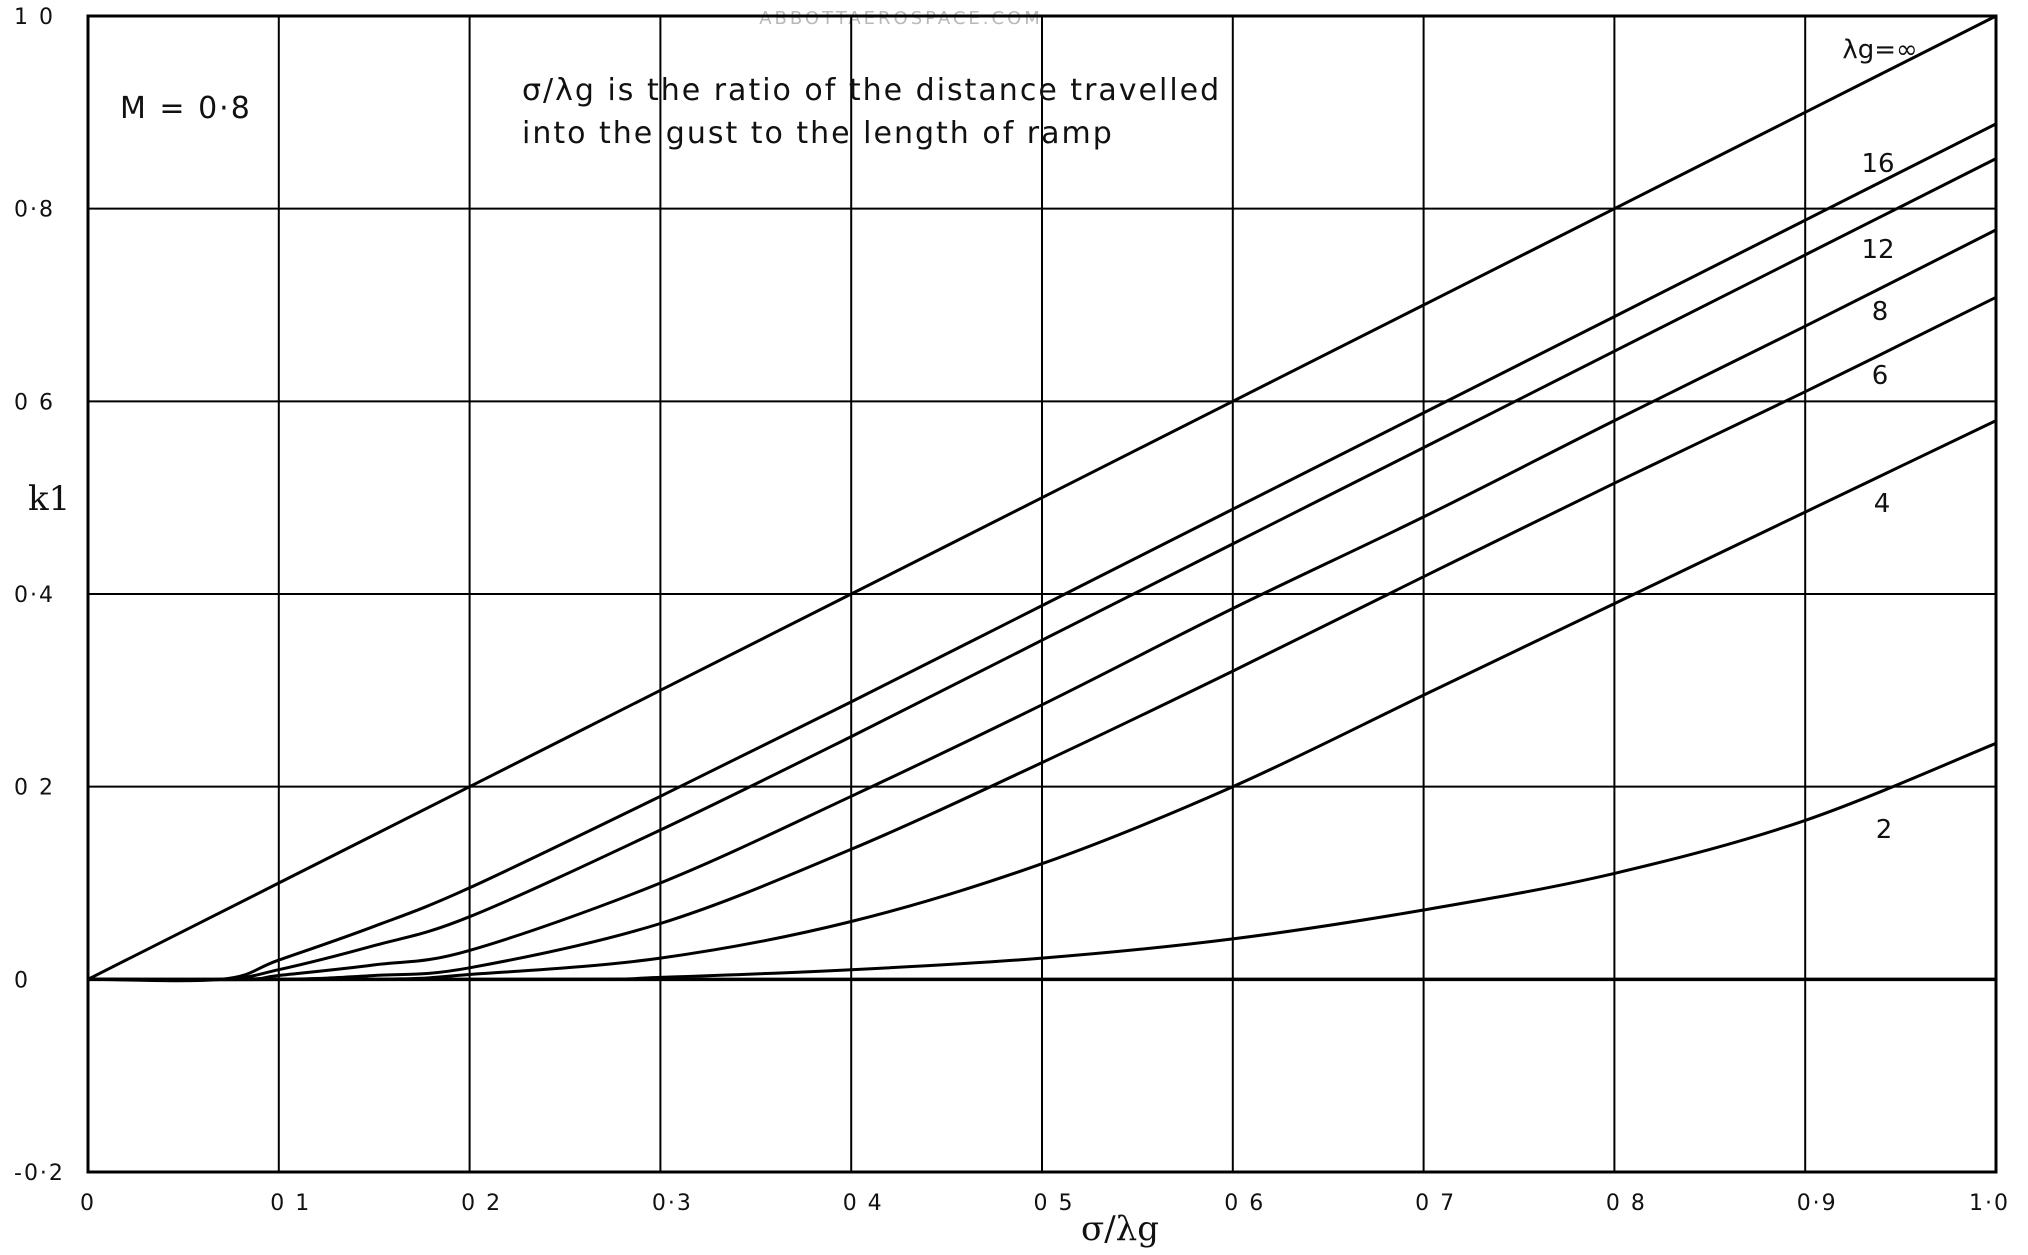 The width and height of the screenshot is (2028, 1255). What do you see at coordinates (672, 1203) in the screenshot?
I see `x-tick-label: 0·3` at bounding box center [672, 1203].